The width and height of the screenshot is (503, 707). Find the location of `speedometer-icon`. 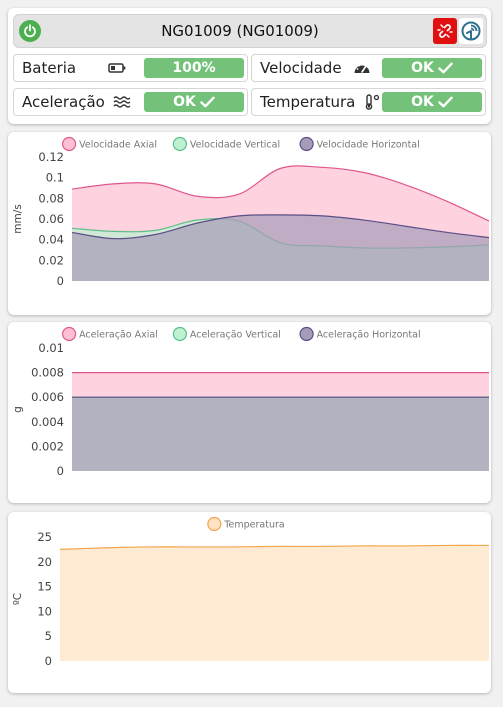

speedometer-icon is located at coordinates (362, 68).